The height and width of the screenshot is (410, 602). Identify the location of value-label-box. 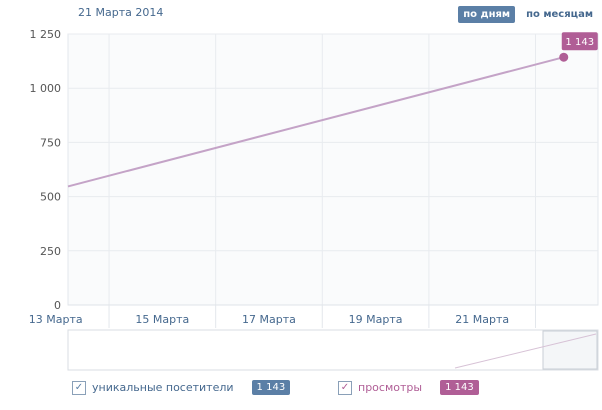
(579, 41).